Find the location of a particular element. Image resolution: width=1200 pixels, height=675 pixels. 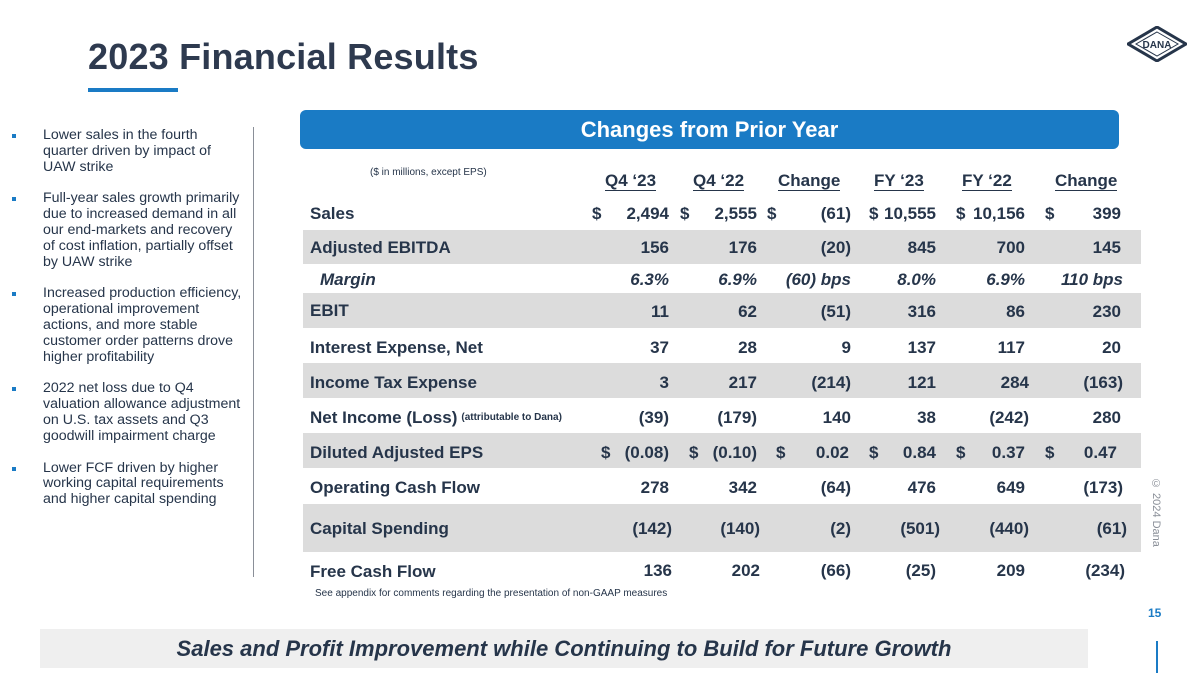

cell-q4-change: (20) is located at coordinates (835, 247).